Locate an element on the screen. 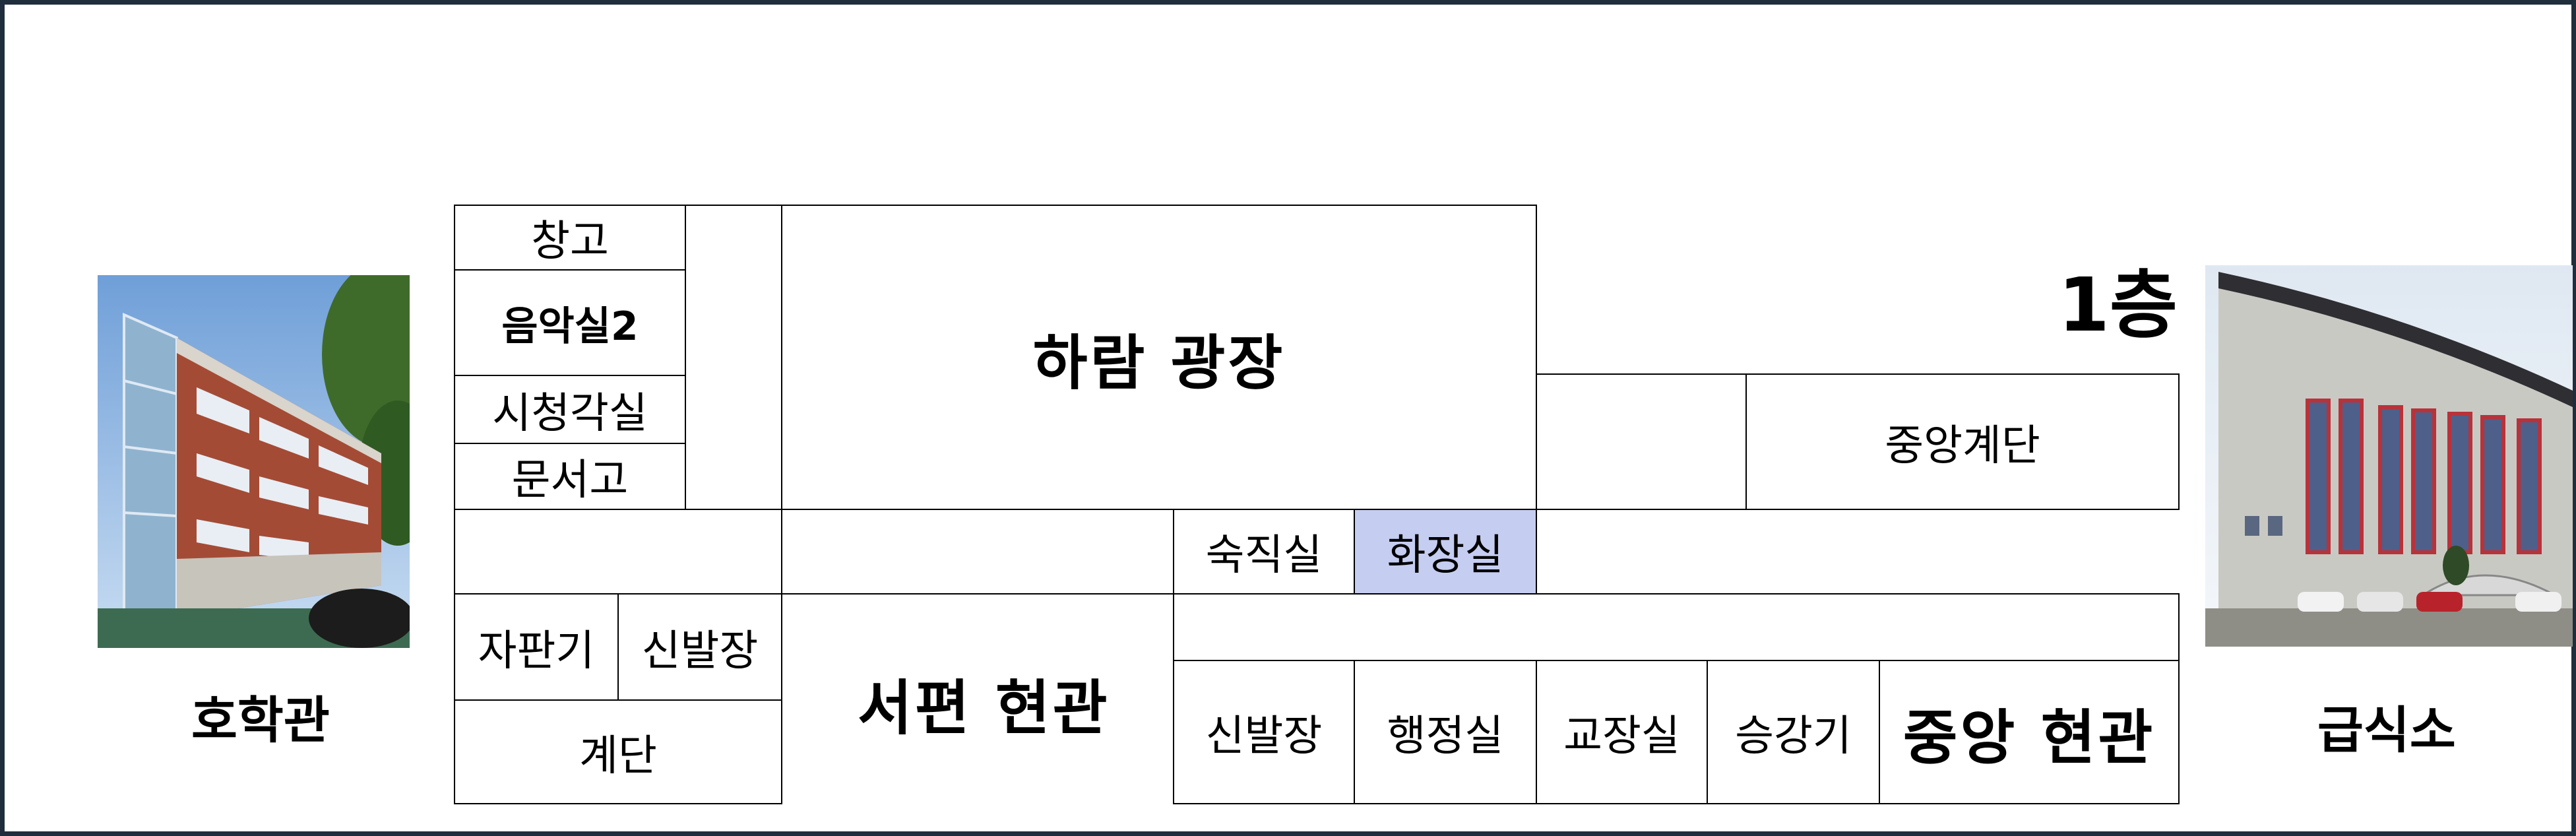  central-entrance: 중앙 현관 is located at coordinates (2030, 732).